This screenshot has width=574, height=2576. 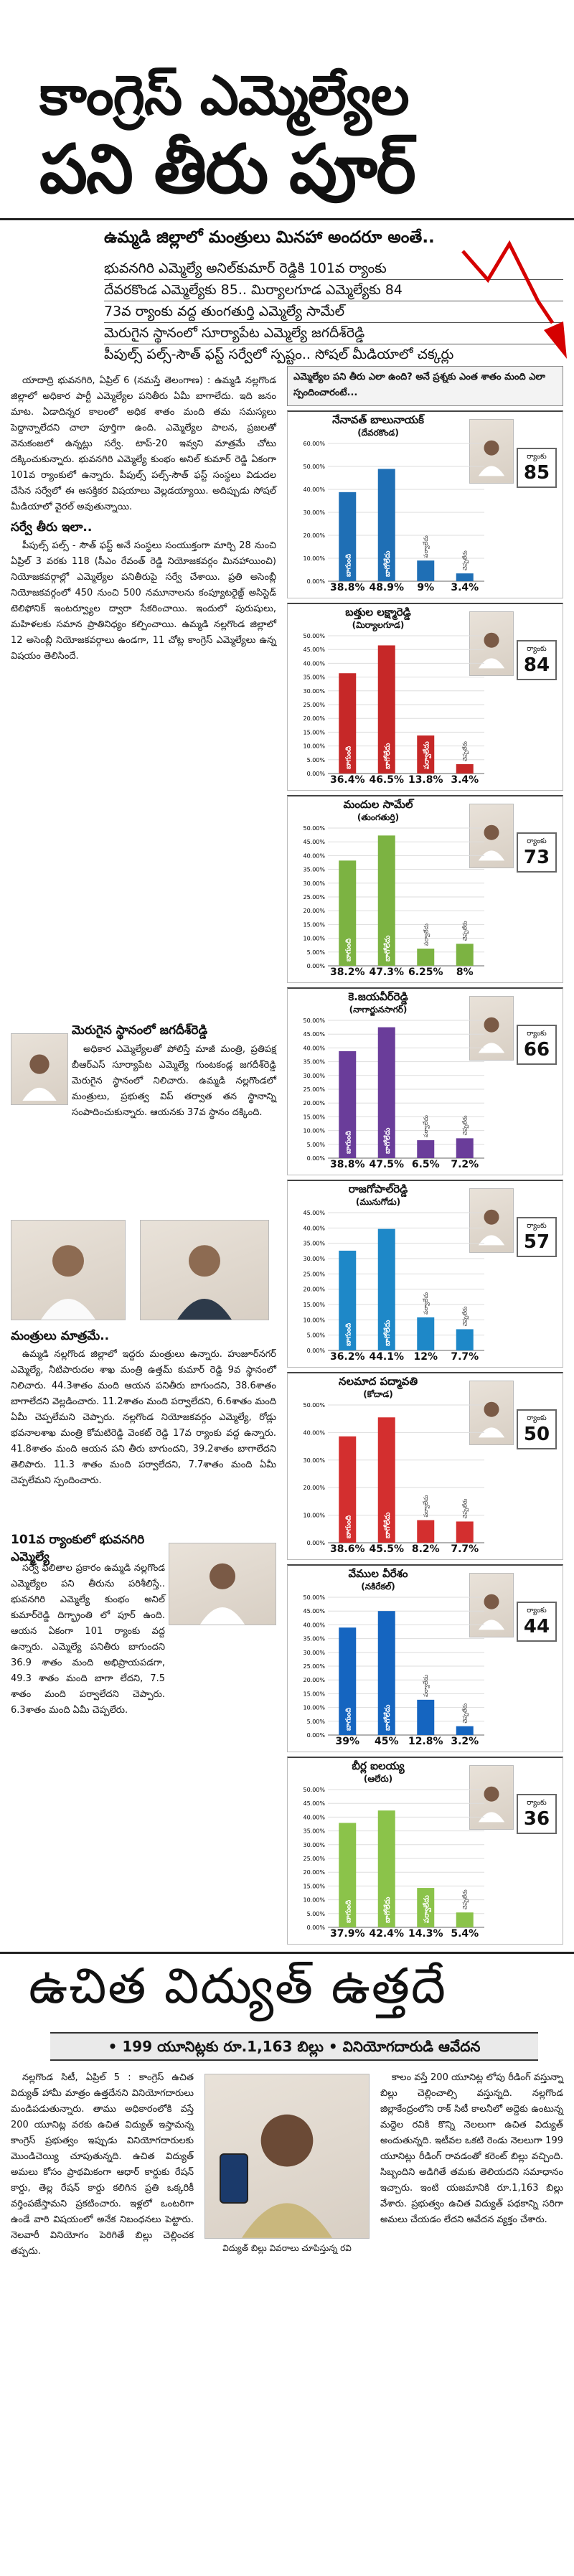 I want to click on value-label: 9%, so click(x=426, y=587).